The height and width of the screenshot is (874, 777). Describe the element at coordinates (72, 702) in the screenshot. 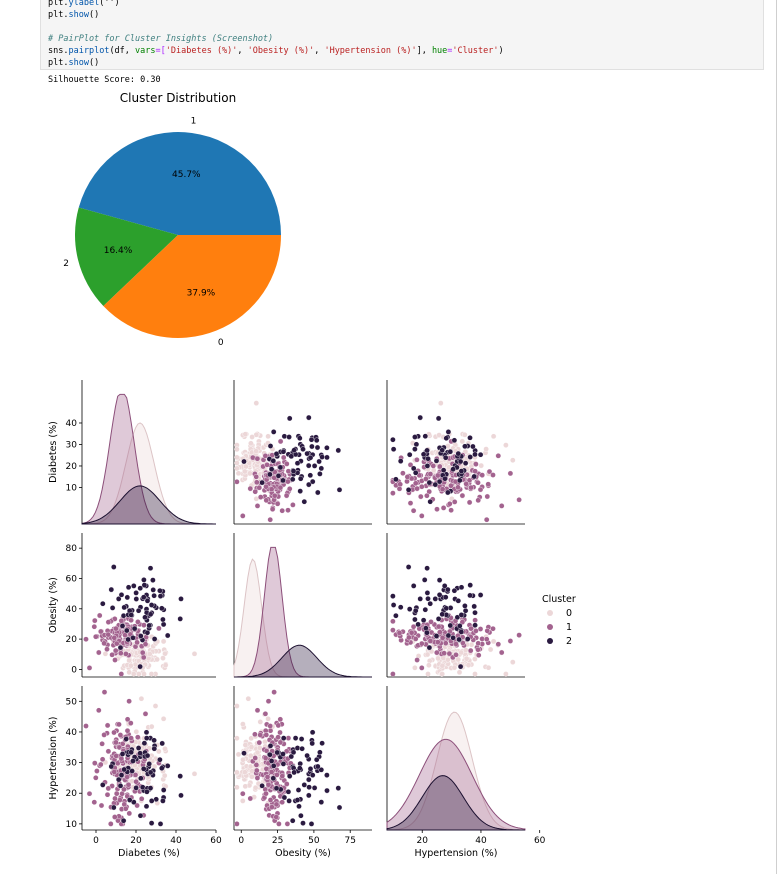

I see `y-tick-label: 50` at that location.